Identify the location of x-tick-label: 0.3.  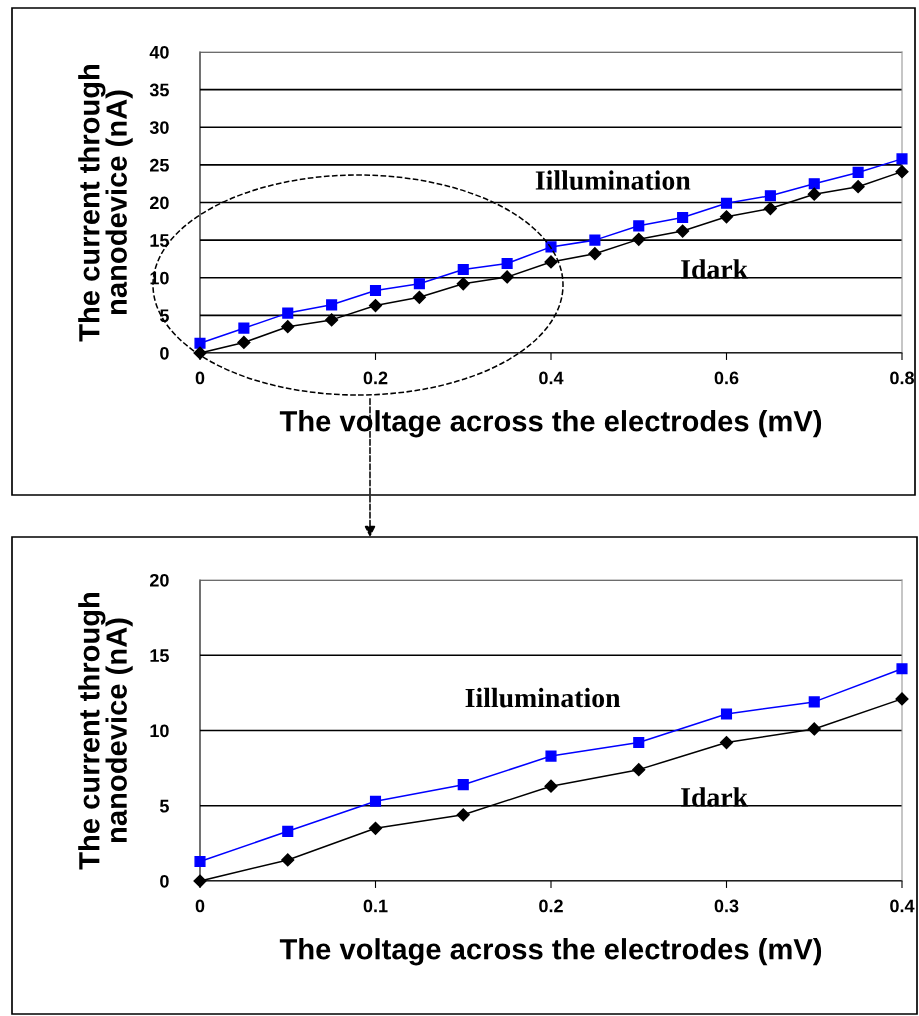
(726, 906).